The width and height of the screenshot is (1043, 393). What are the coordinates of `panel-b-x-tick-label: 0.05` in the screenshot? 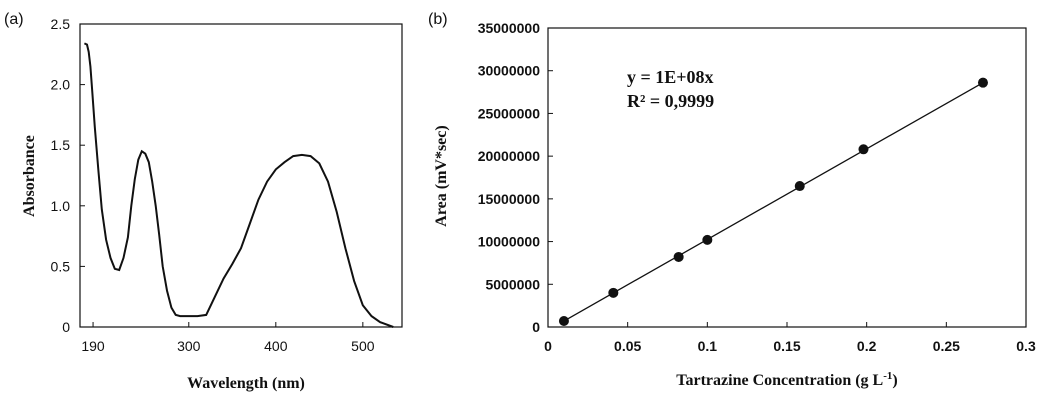 It's located at (627, 346).